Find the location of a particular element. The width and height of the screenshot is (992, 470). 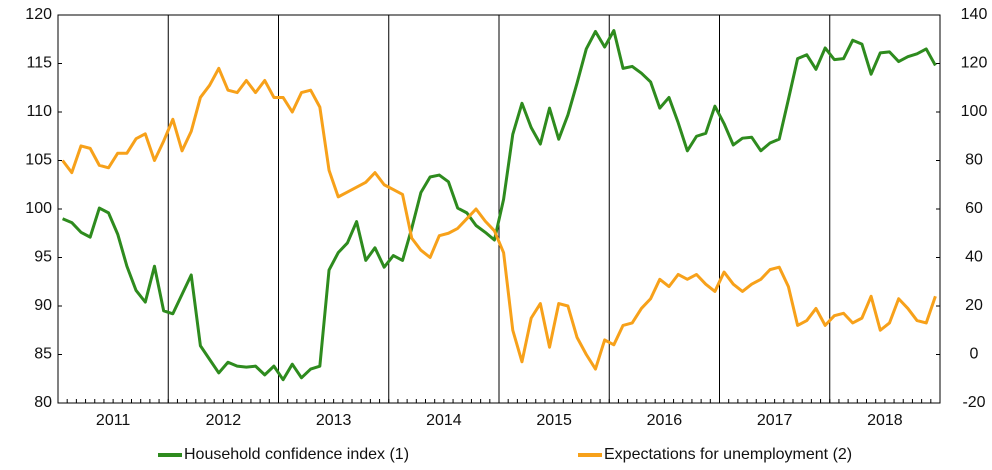

y-tick-label: 115 is located at coordinates (39, 63).